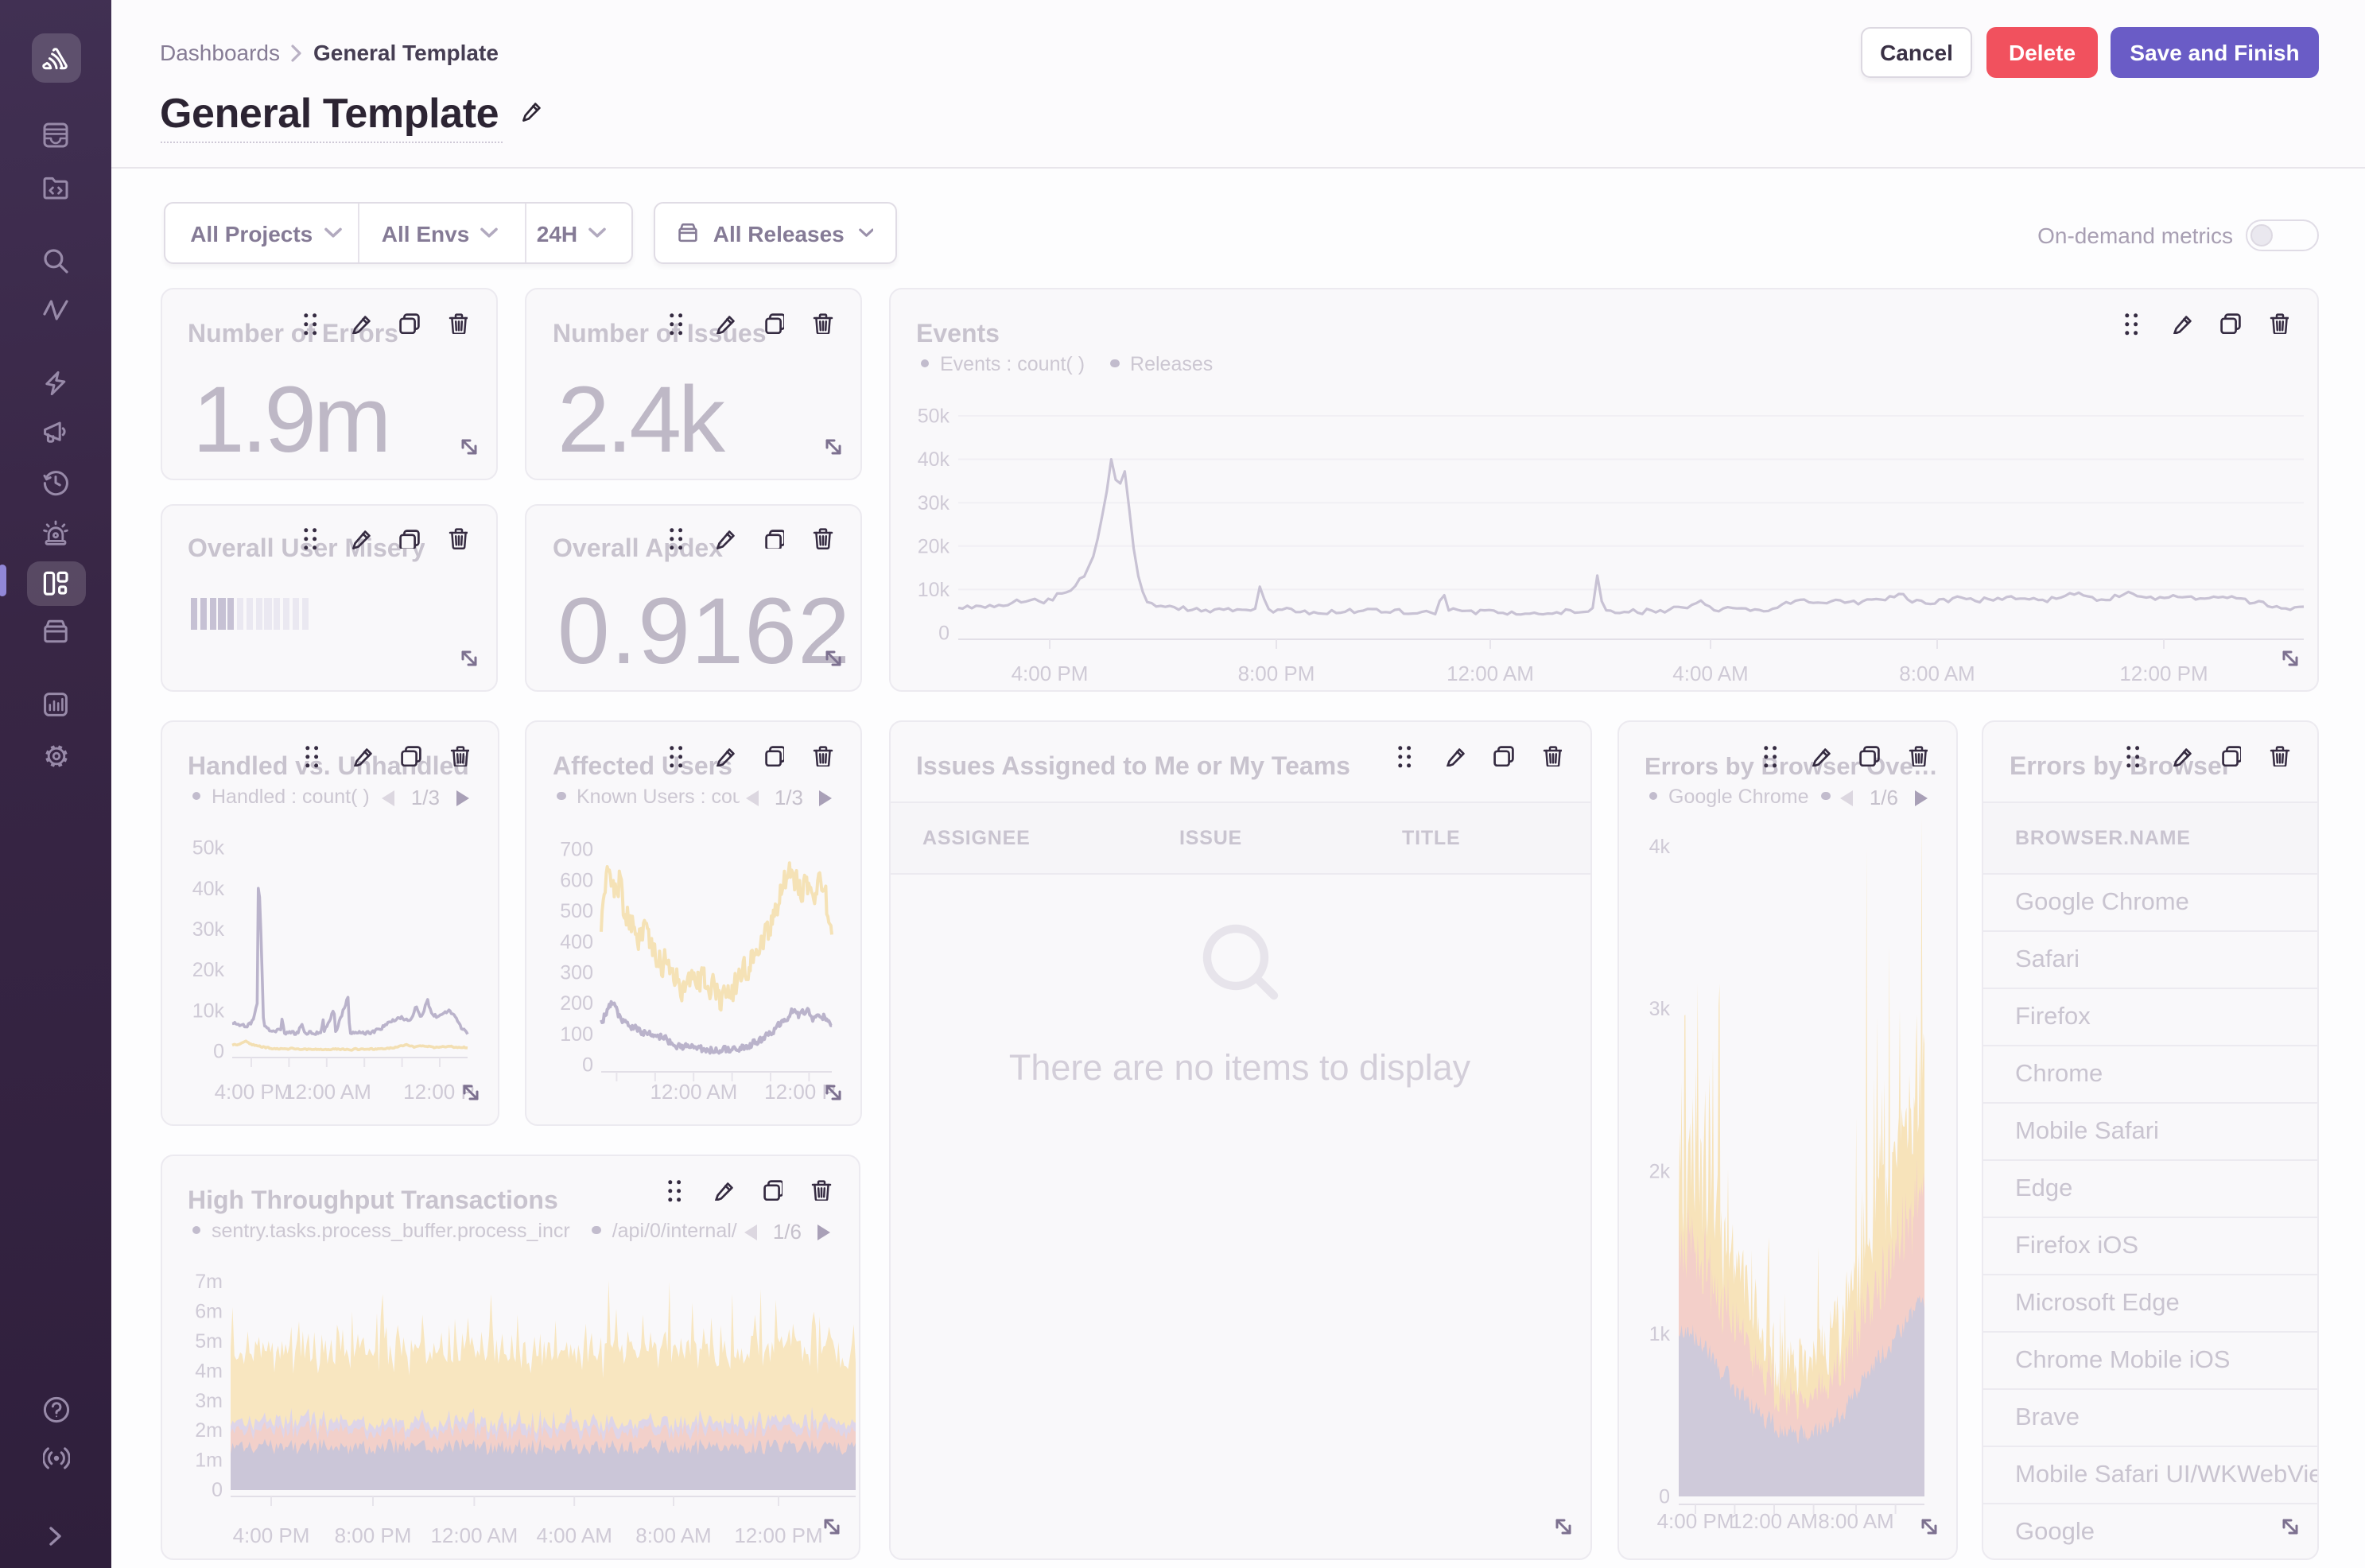 This screenshot has height=1568, width=2365. Describe the element at coordinates (576, 1004) in the screenshot. I see `svg-text: 200` at that location.